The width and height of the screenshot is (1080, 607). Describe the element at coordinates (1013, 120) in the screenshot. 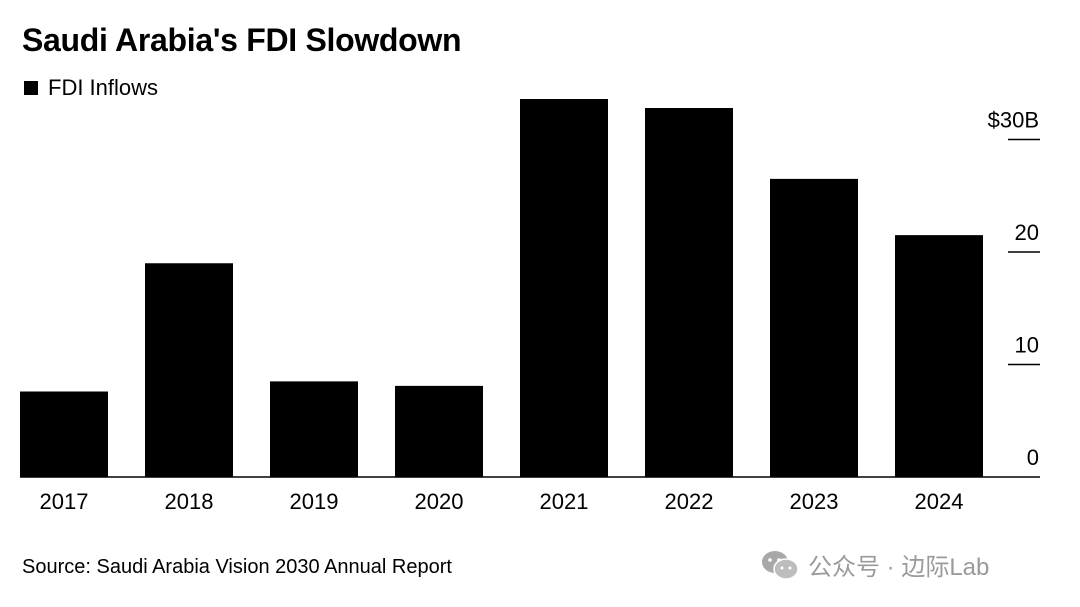

I see `y-tick-label: $30B` at that location.